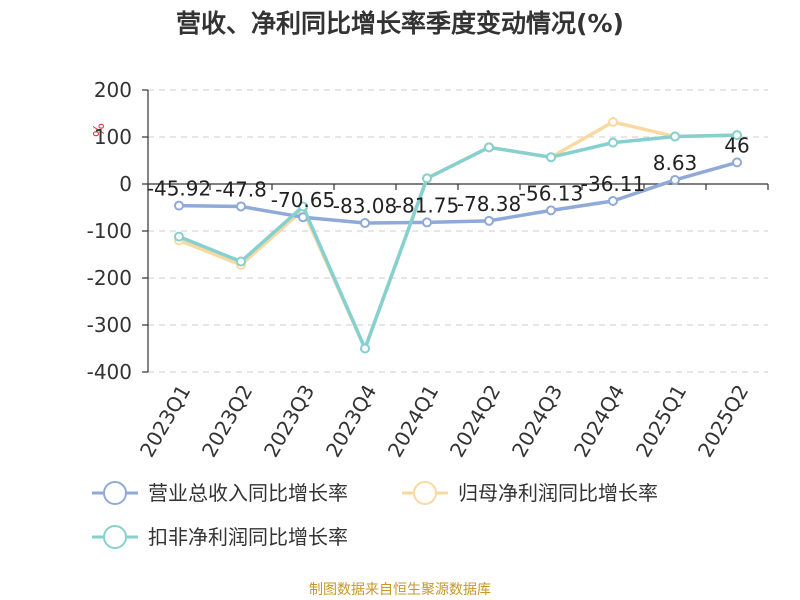 The image size is (800, 600). What do you see at coordinates (558, 493) in the screenshot?
I see `legend-label: 归母净利润同比增长率` at bounding box center [558, 493].